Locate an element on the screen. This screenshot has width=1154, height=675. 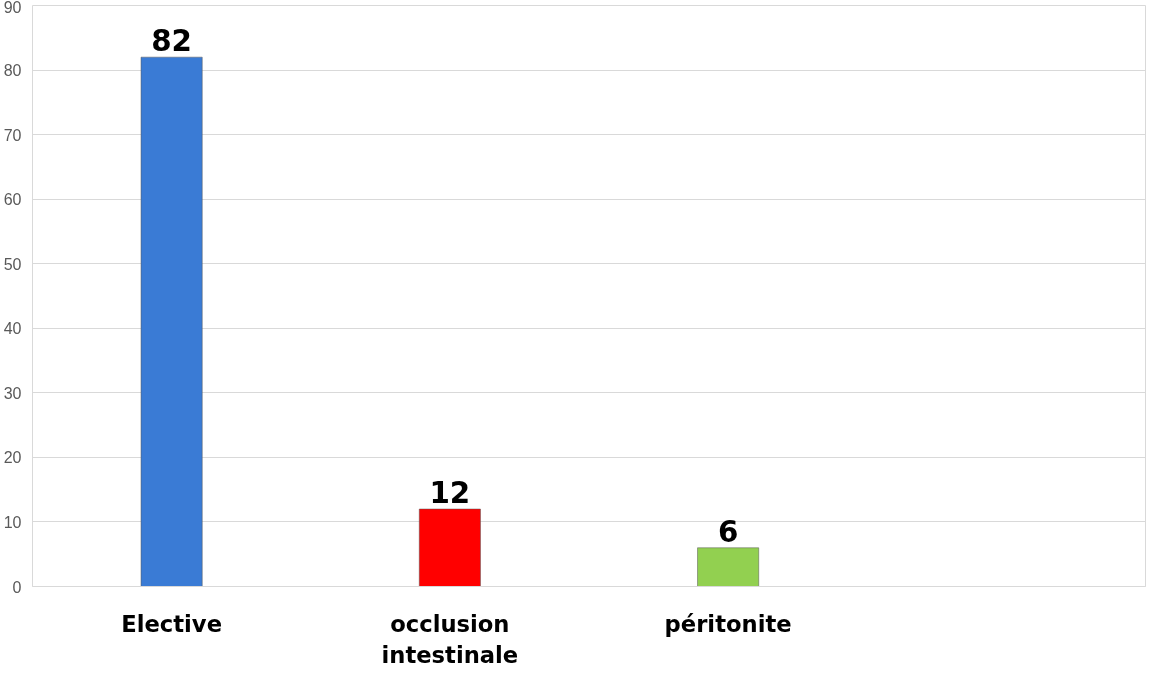
data-label: 6 is located at coordinates (728, 531).